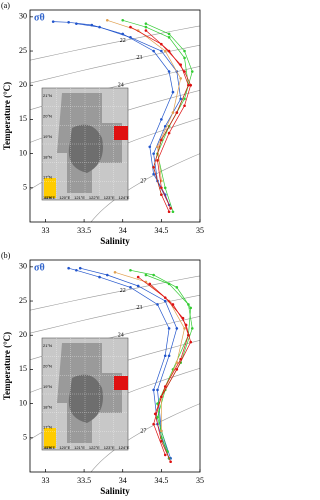 This screenshot has width=320, height=500. What do you see at coordinates (23, 118) in the screenshot?
I see `y-tick-label: 15` at bounding box center [23, 118].